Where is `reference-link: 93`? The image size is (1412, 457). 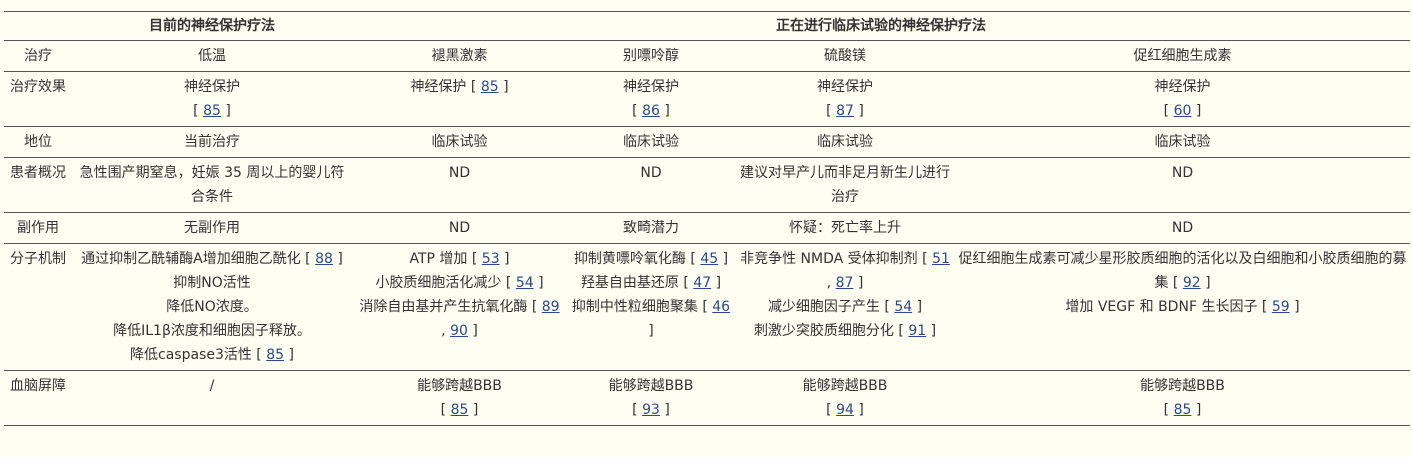
reference-link: 93 is located at coordinates (651, 410).